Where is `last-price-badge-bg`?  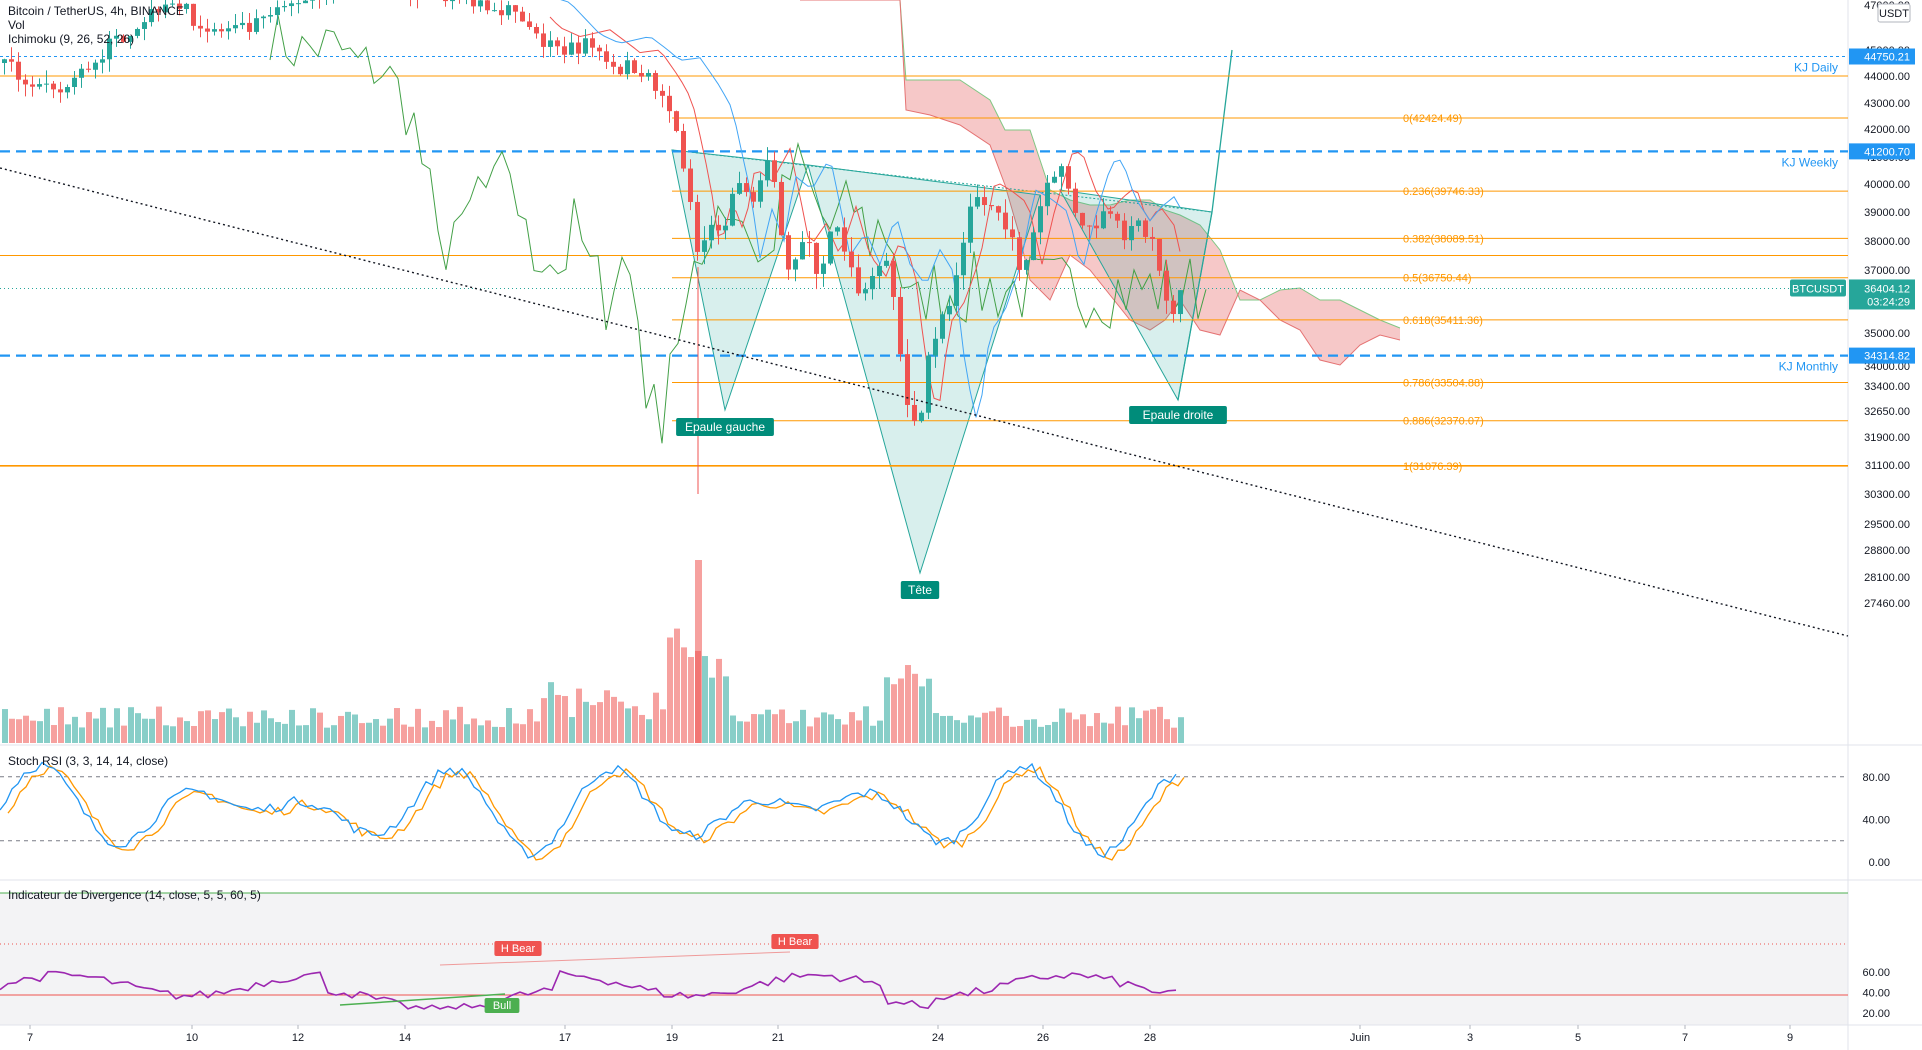 last-price-badge-bg is located at coordinates (1882, 294).